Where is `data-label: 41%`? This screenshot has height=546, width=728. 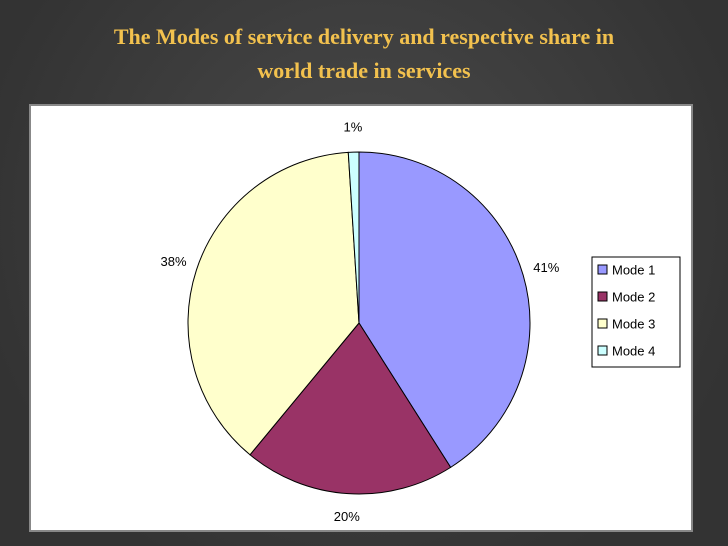
data-label: 41% is located at coordinates (546, 267).